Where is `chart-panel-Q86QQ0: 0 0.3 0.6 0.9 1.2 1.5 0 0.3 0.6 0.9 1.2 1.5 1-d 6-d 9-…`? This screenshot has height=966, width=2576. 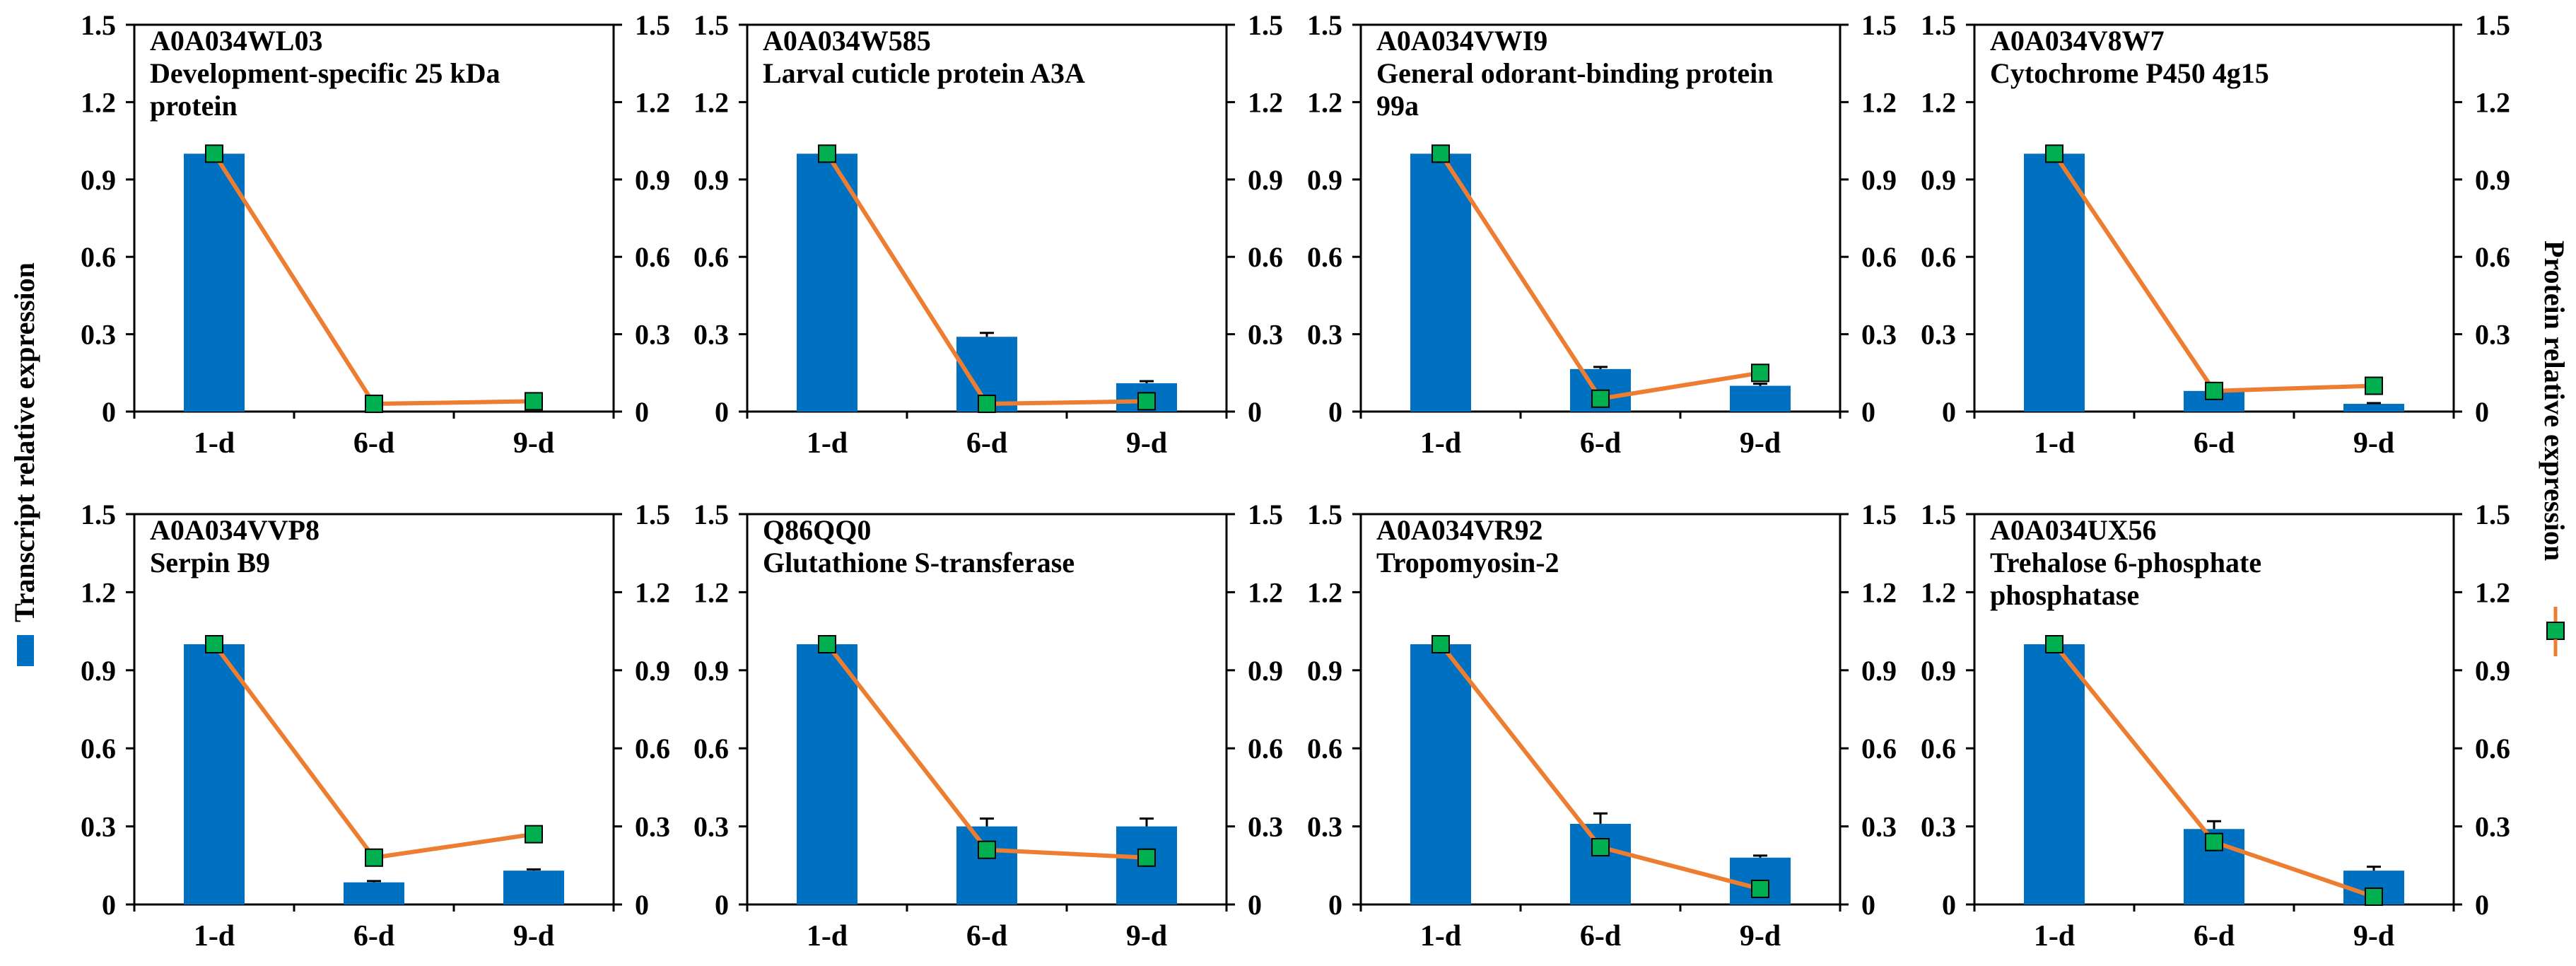 chart-panel-Q86QQ0: 0 0.3 0.6 0.9 1.2 1.5 0 0.3 0.6 0.9 1.2 1.5 1-d 6-d 9-… is located at coordinates (988, 726).